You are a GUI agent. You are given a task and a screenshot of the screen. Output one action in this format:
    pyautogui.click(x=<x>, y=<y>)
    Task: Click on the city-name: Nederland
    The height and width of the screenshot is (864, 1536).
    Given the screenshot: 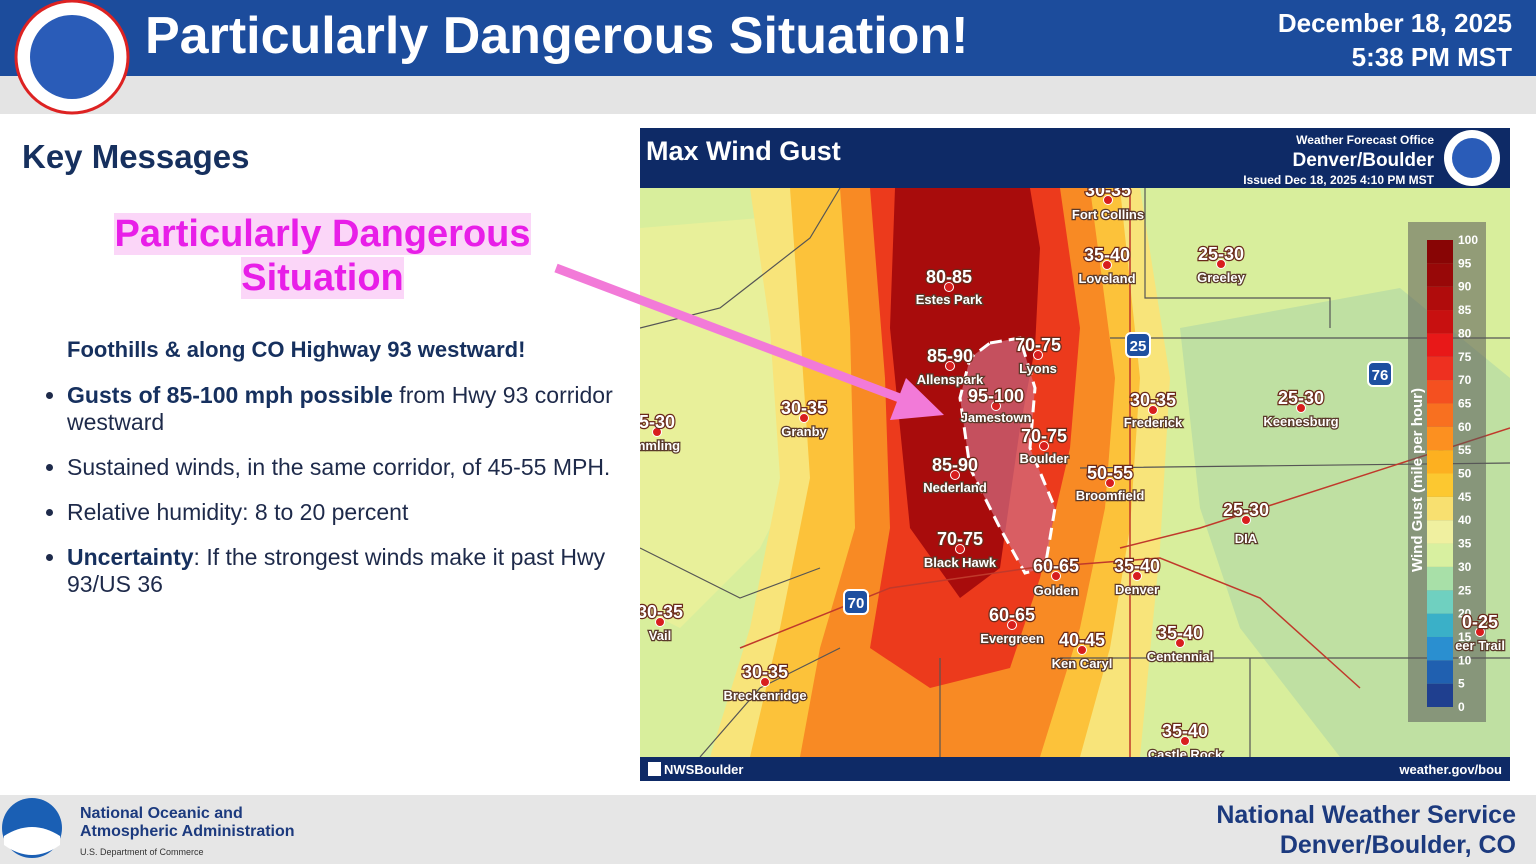 What is the action you would take?
    pyautogui.click(x=955, y=487)
    